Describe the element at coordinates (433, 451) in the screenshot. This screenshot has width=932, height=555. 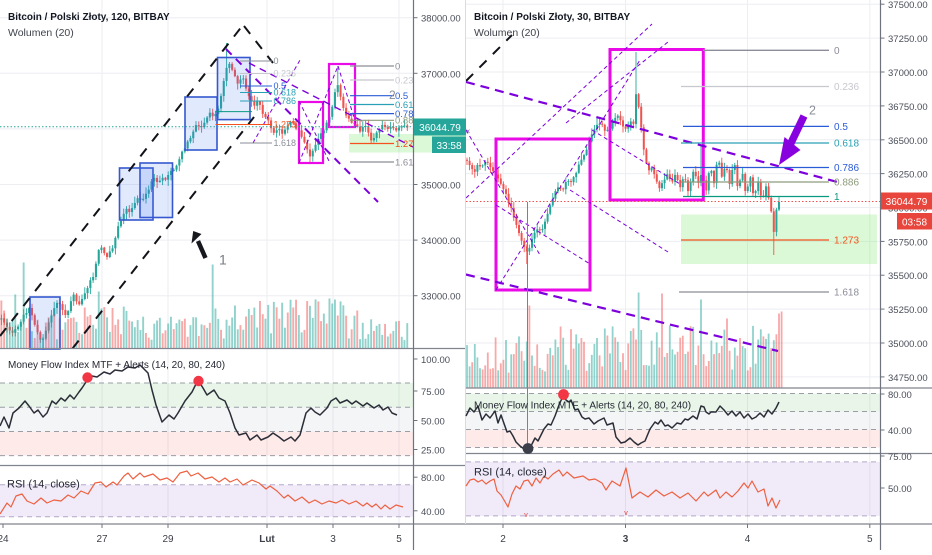
I see `svg-text: 25.00` at that location.